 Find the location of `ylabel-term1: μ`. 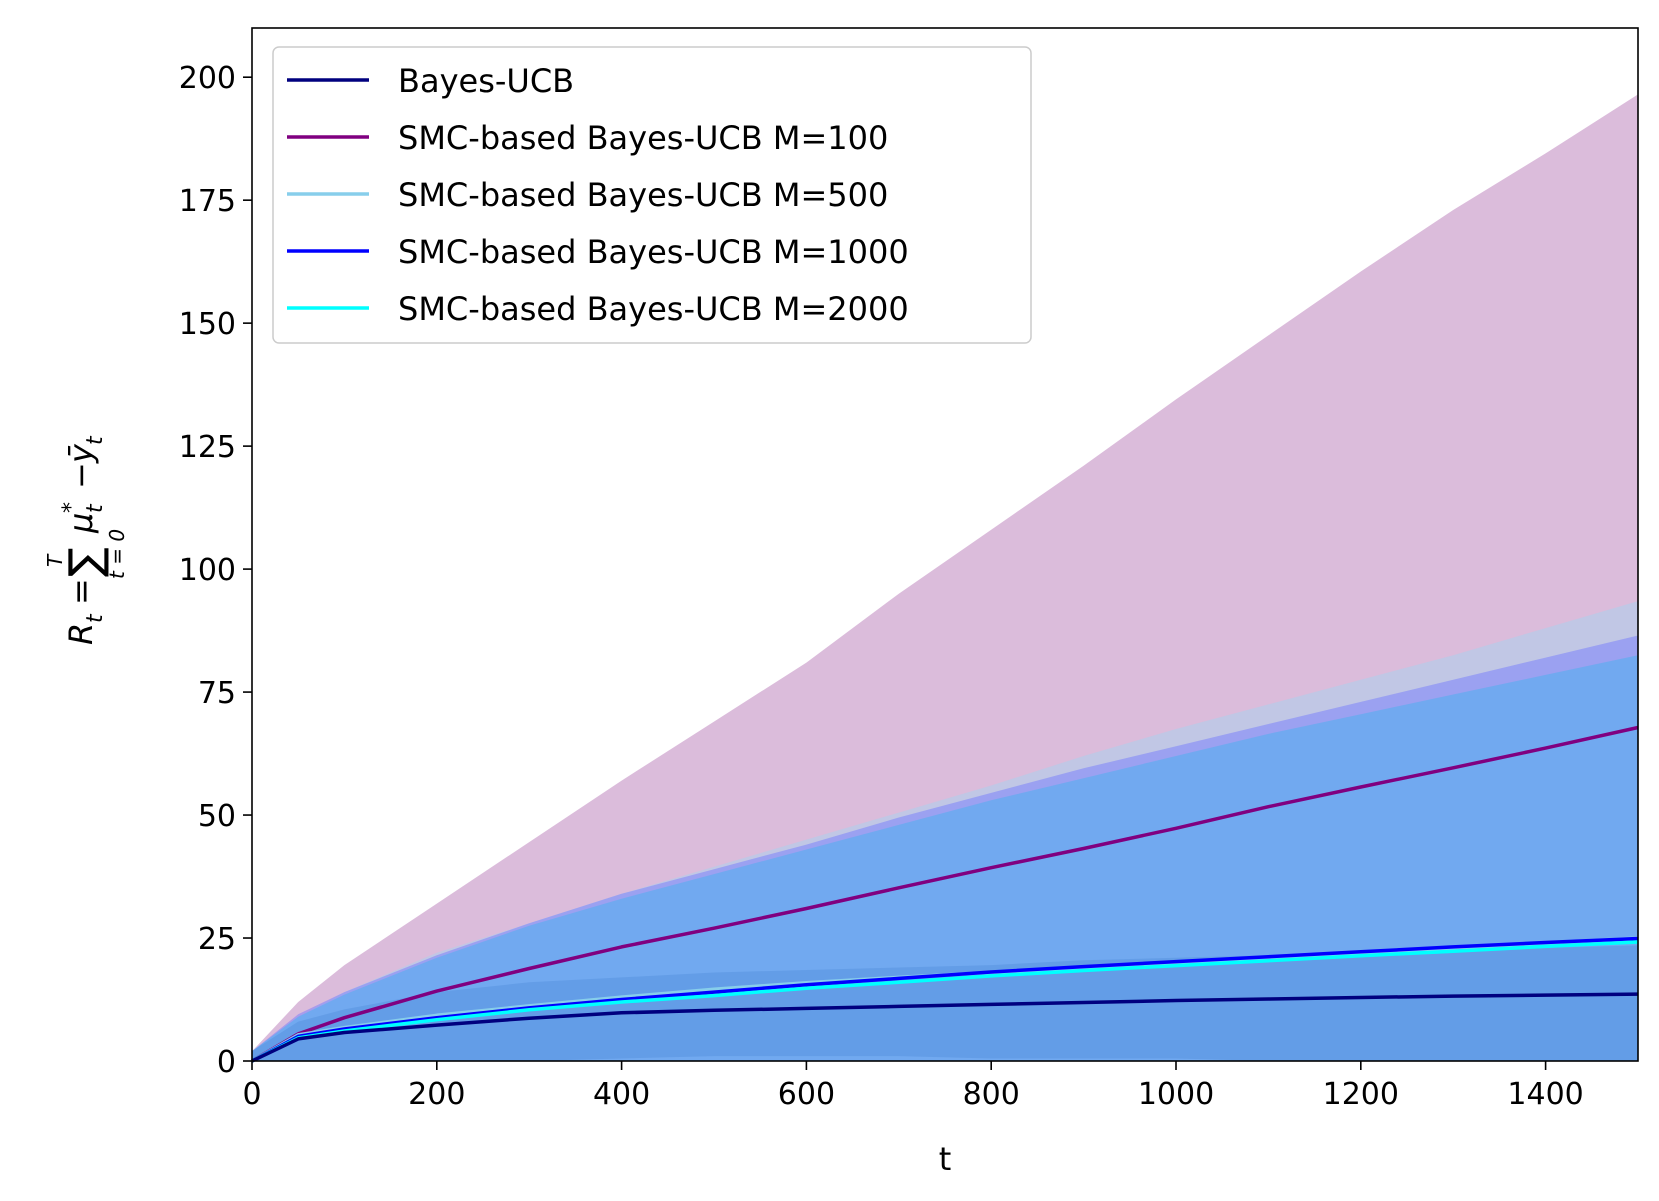

ylabel-term1: μ is located at coordinates (81, 523).